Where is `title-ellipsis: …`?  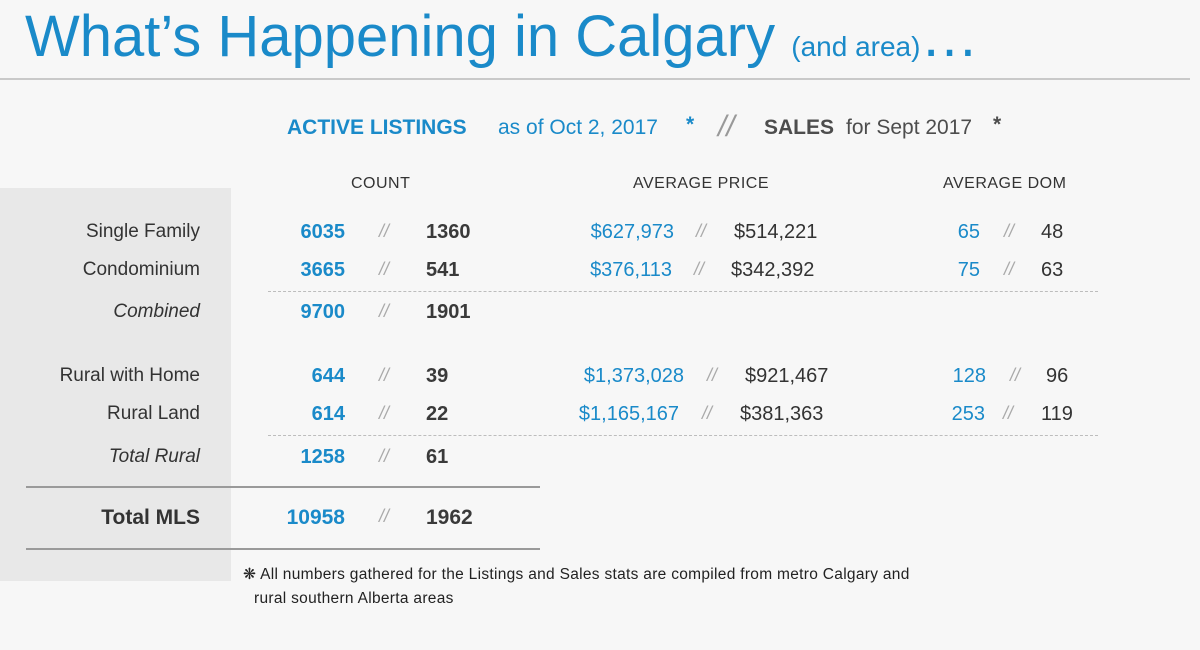 title-ellipsis: … is located at coordinates (949, 36).